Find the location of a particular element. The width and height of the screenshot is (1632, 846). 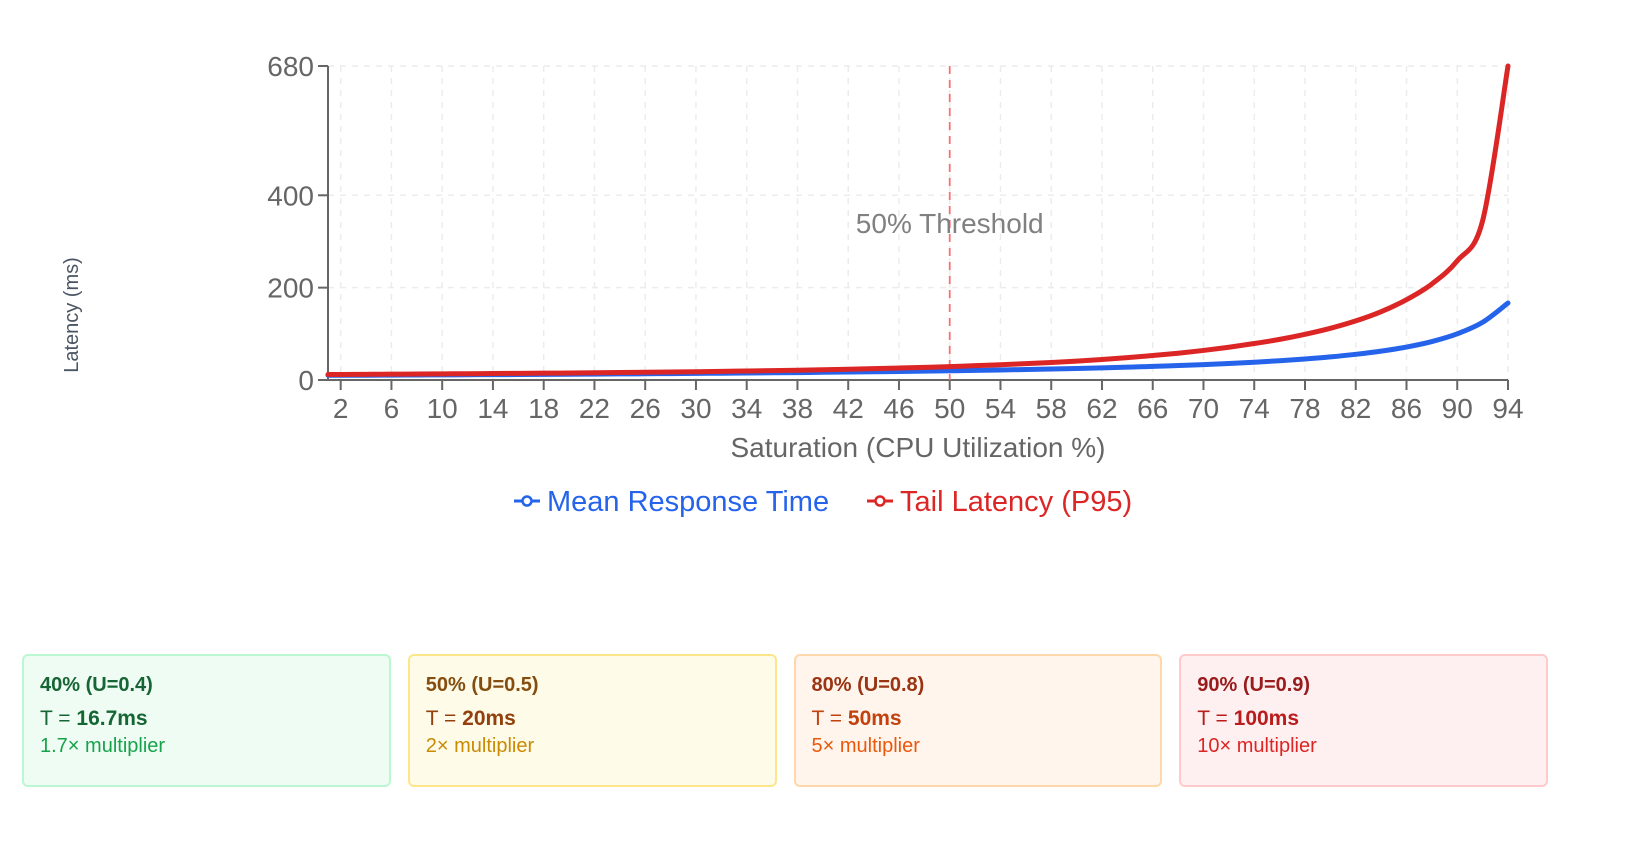

x-tick-label: 2 is located at coordinates (341, 408).